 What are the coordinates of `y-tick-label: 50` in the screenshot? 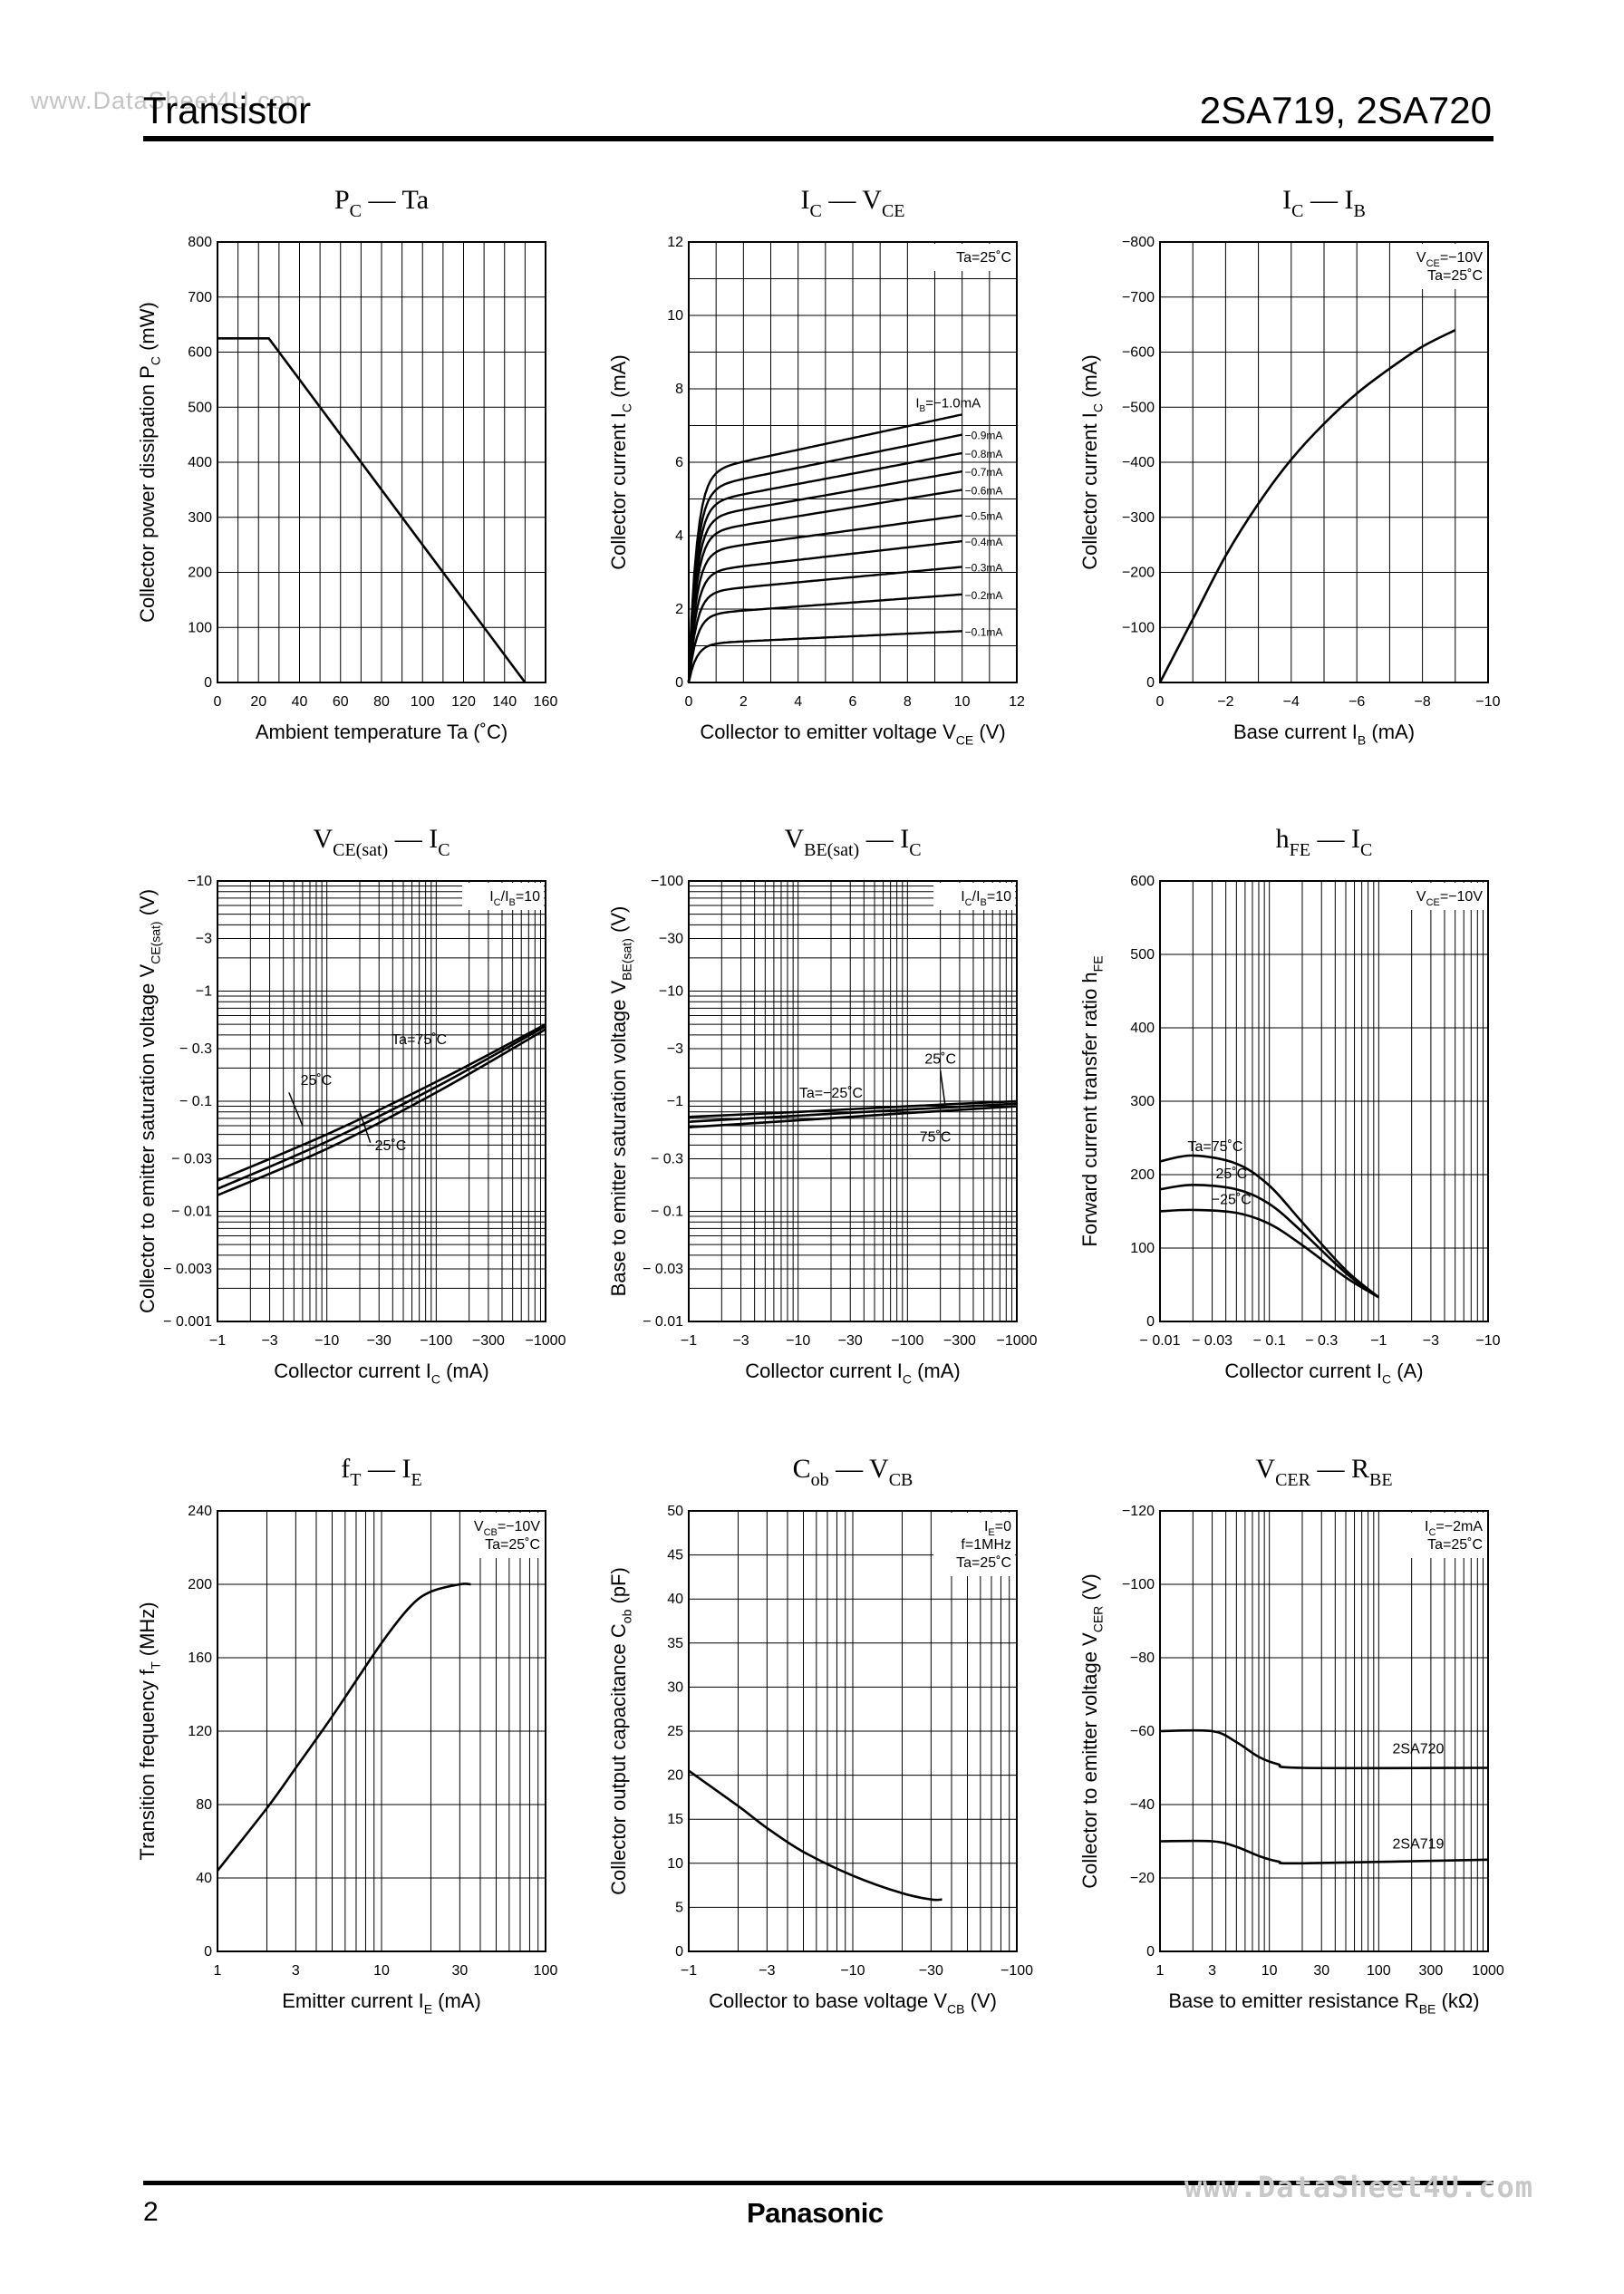 It's located at (675, 1511).